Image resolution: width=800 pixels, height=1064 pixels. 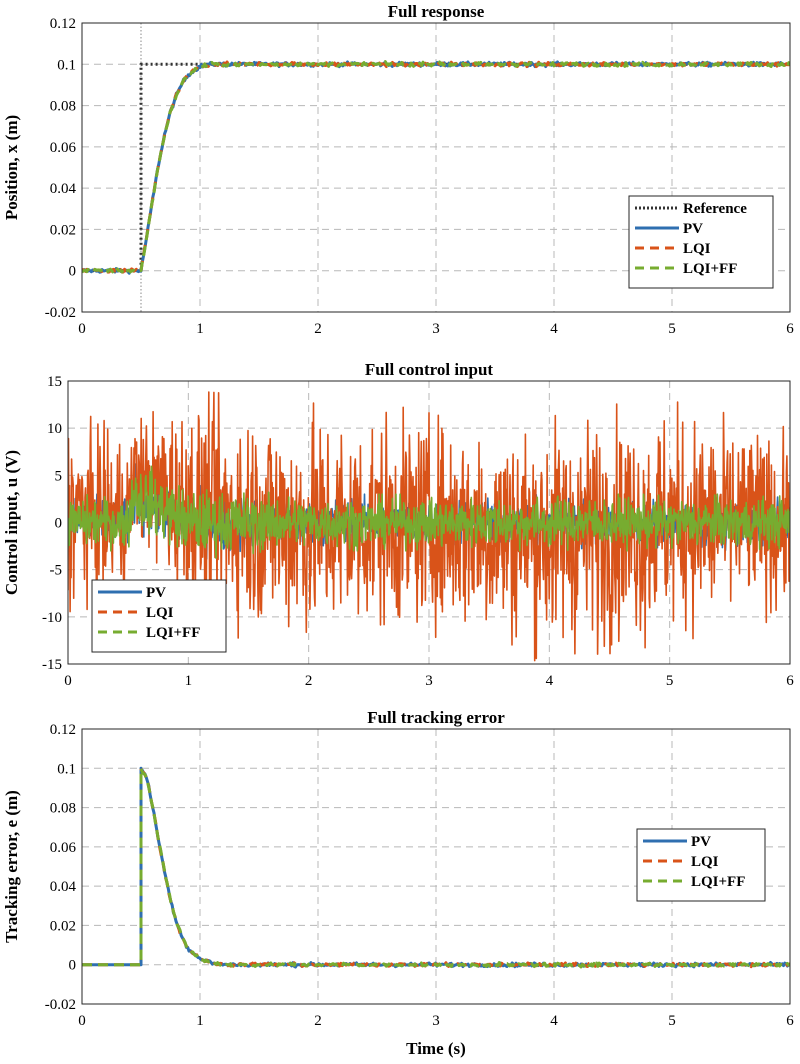 I want to click on legend: Reference PV LQI LQI+FF, so click(x=701, y=242).